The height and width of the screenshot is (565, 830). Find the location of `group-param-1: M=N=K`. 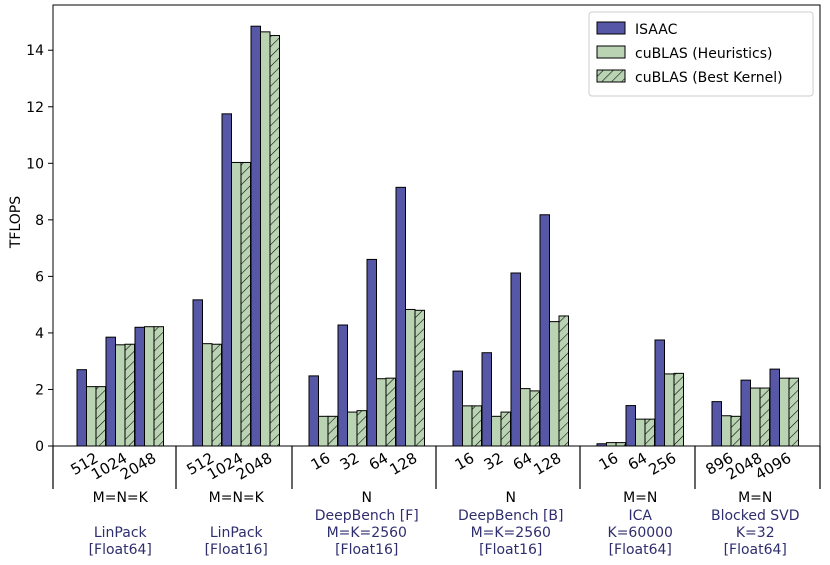

group-param-1: M=N=K is located at coordinates (237, 498).